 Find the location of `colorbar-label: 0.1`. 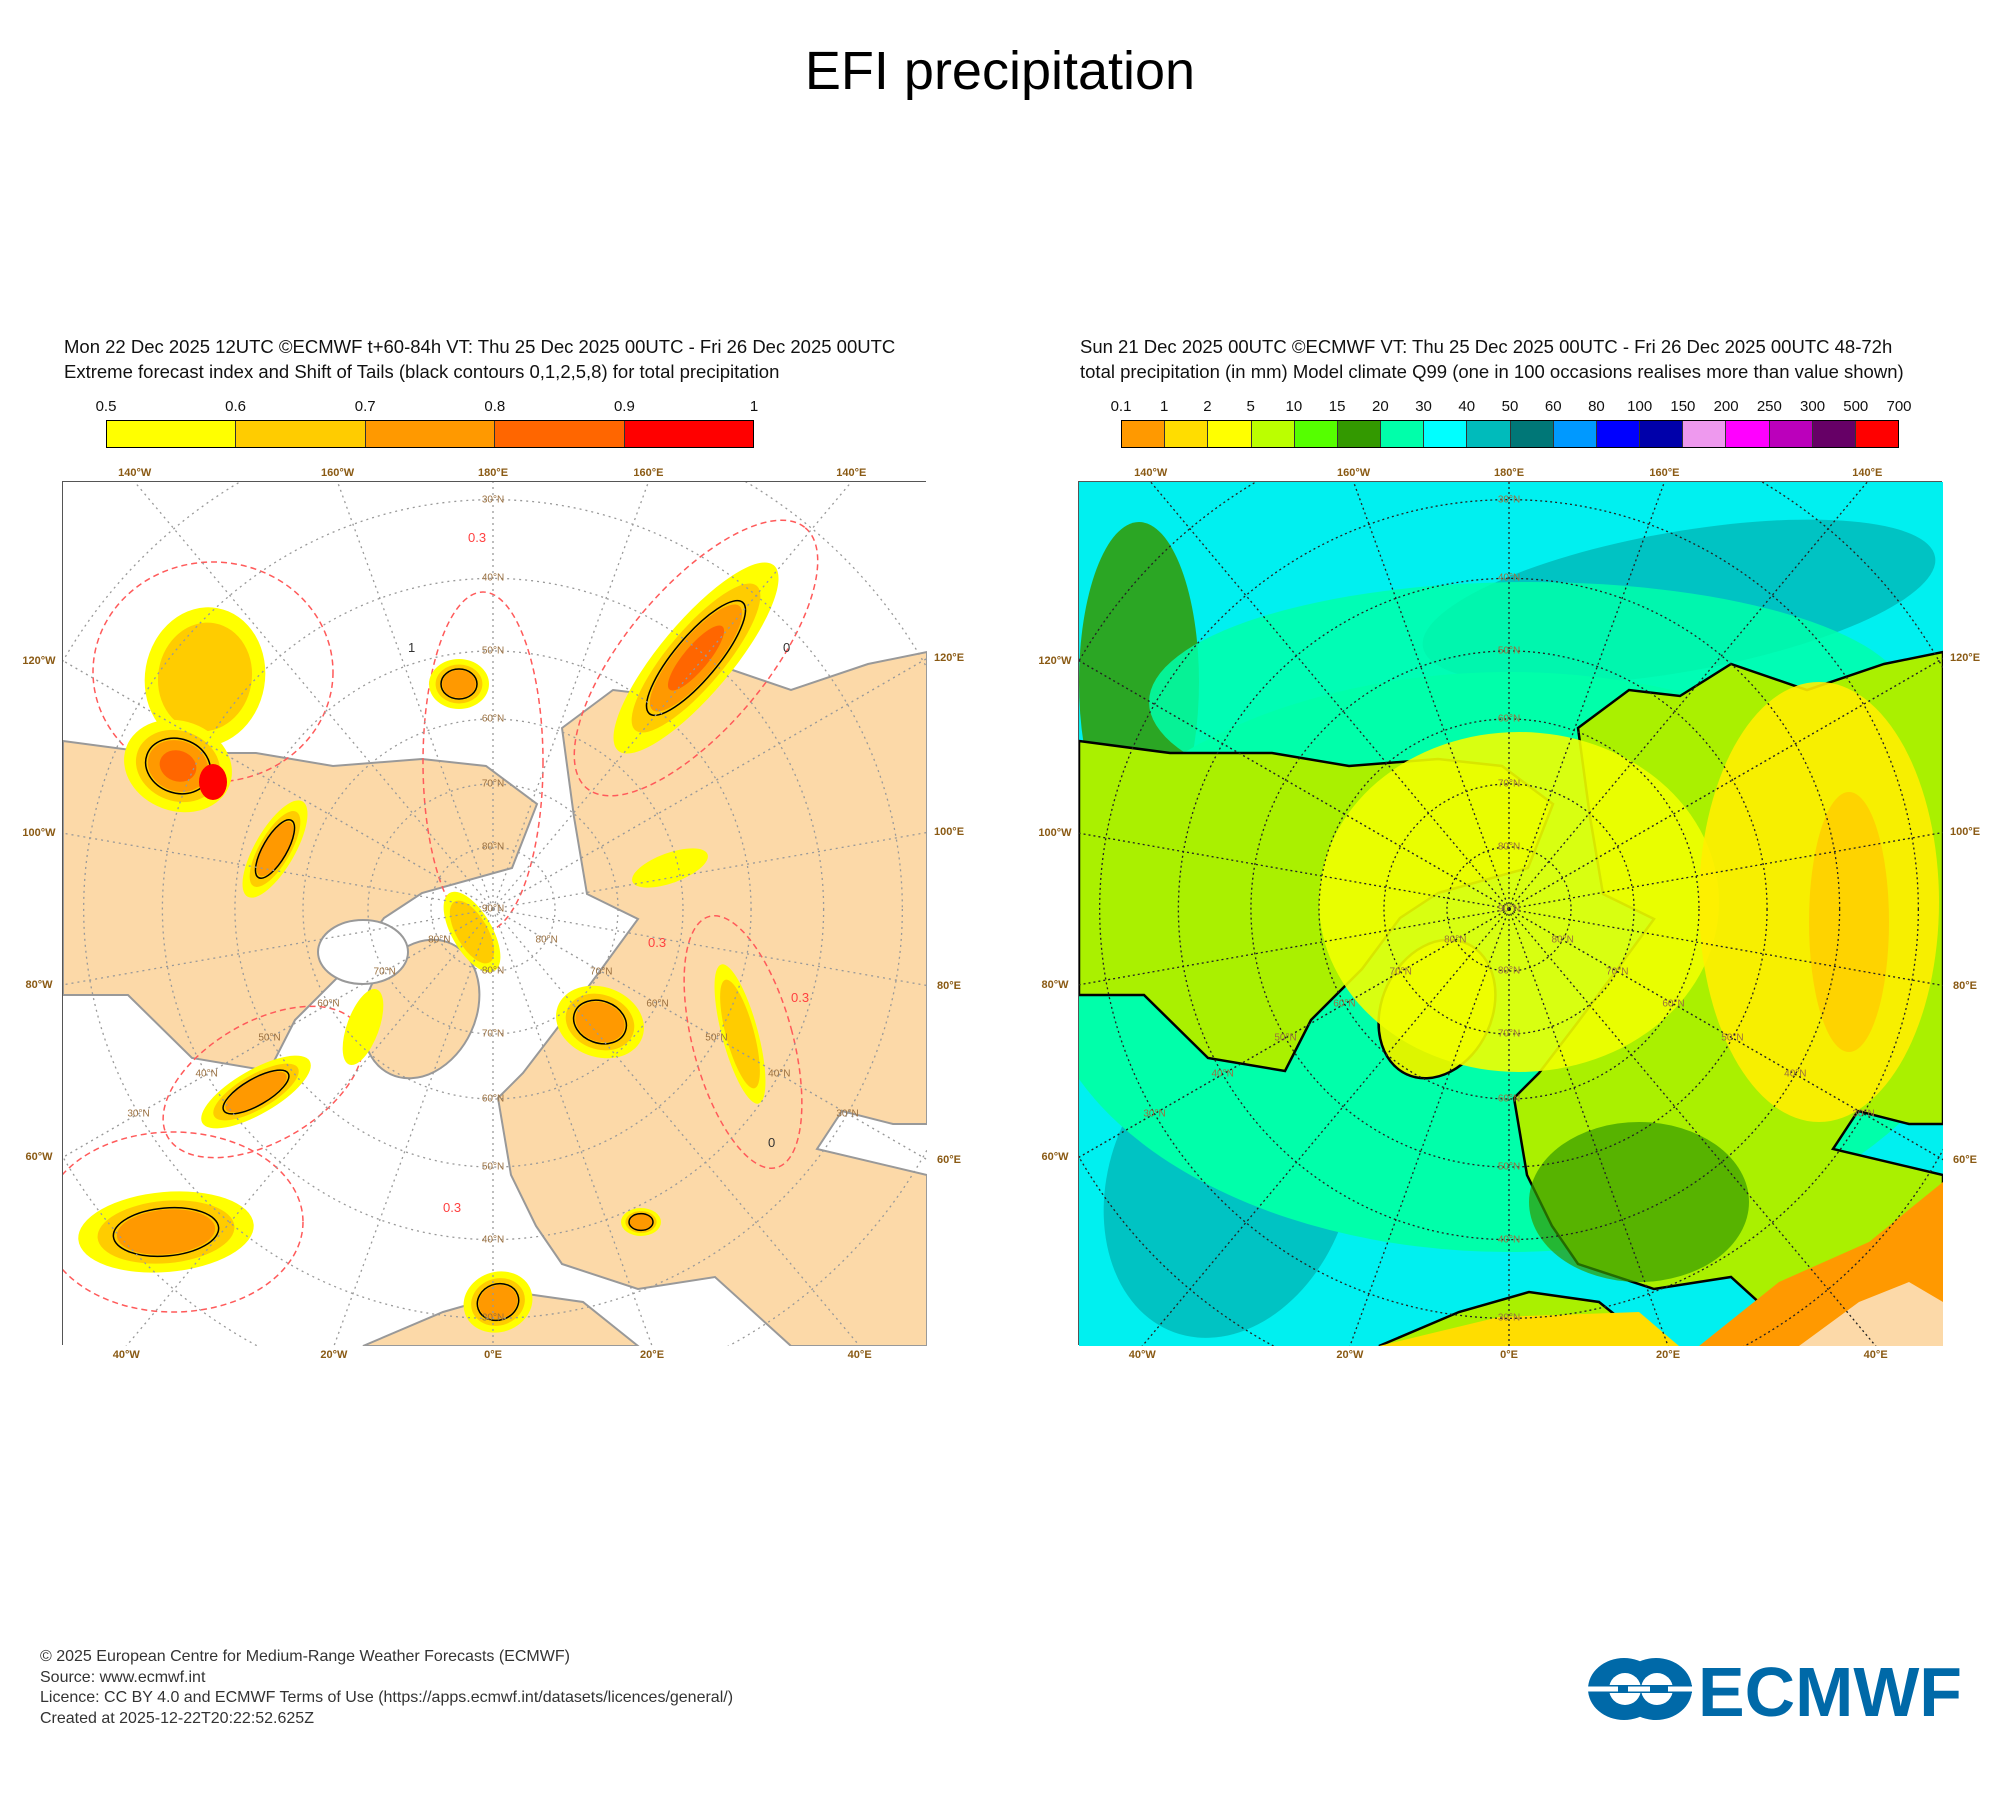

colorbar-label: 0.1 is located at coordinates (1121, 406).